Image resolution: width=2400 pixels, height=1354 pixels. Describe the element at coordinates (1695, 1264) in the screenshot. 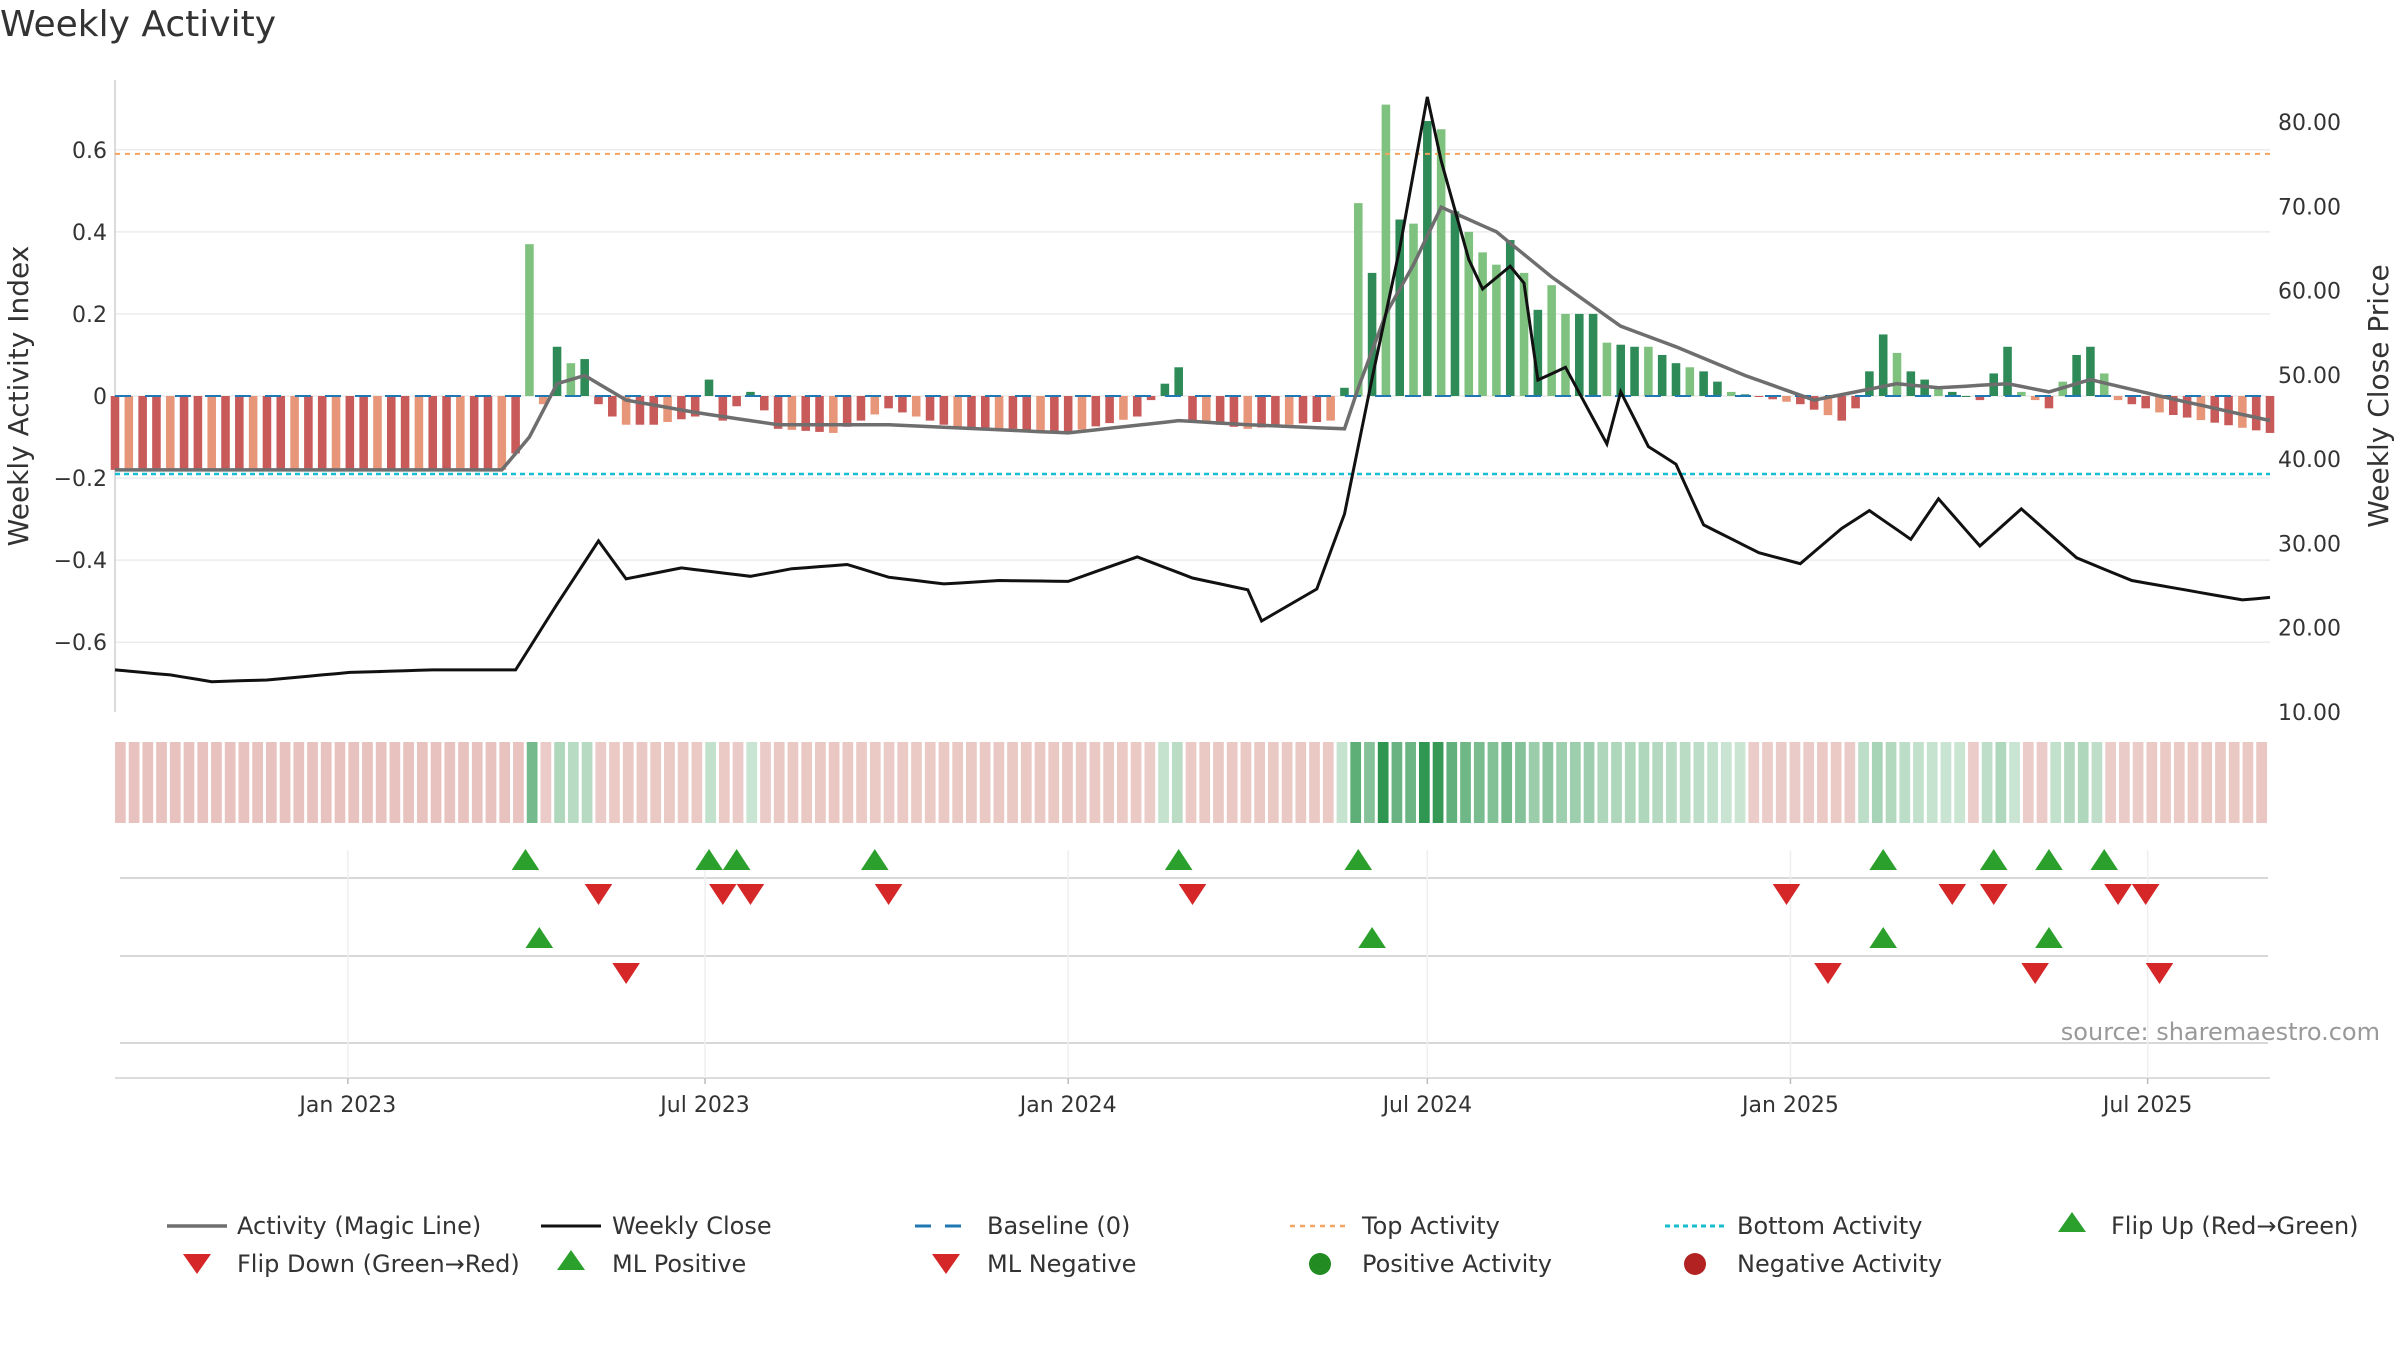

I see `legend-swatch-negative-activity` at that location.